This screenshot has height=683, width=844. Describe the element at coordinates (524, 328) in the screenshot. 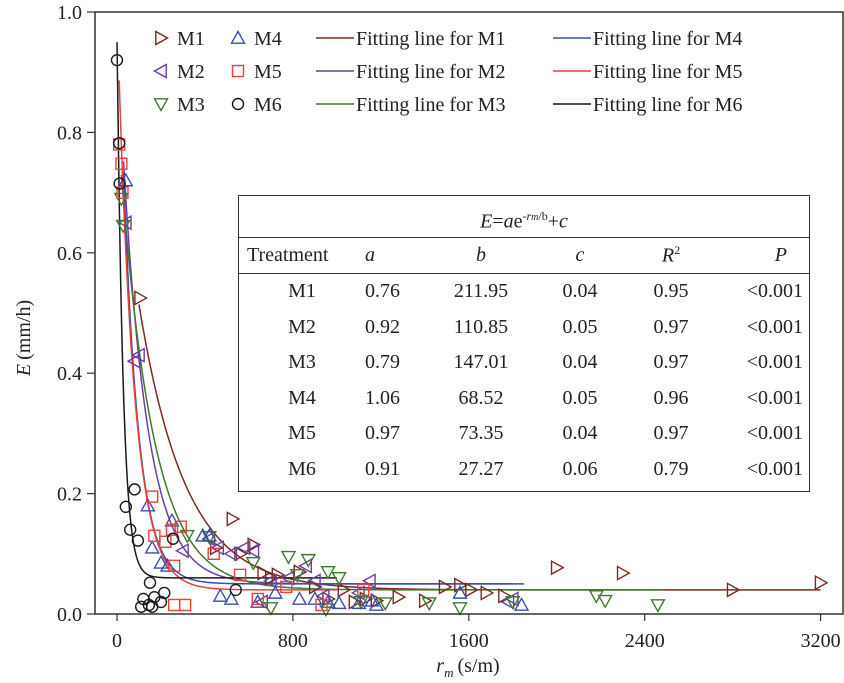

I see `table-row: M2 0.92 110.85 0.05 0.97 <0.001` at that location.